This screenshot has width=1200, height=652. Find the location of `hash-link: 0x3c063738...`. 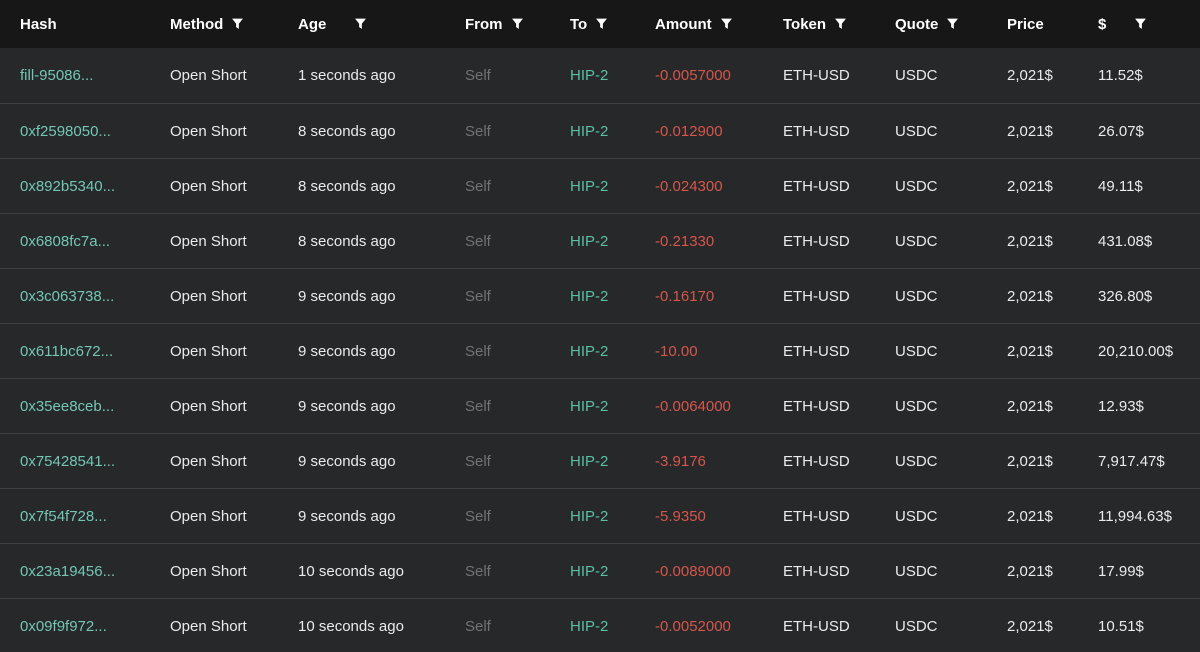

hash-link: 0x3c063738... is located at coordinates (67, 296).